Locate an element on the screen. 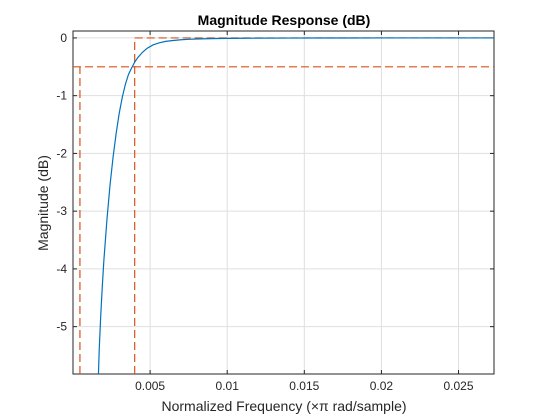  y-tick-label: -1 is located at coordinates (61, 96).